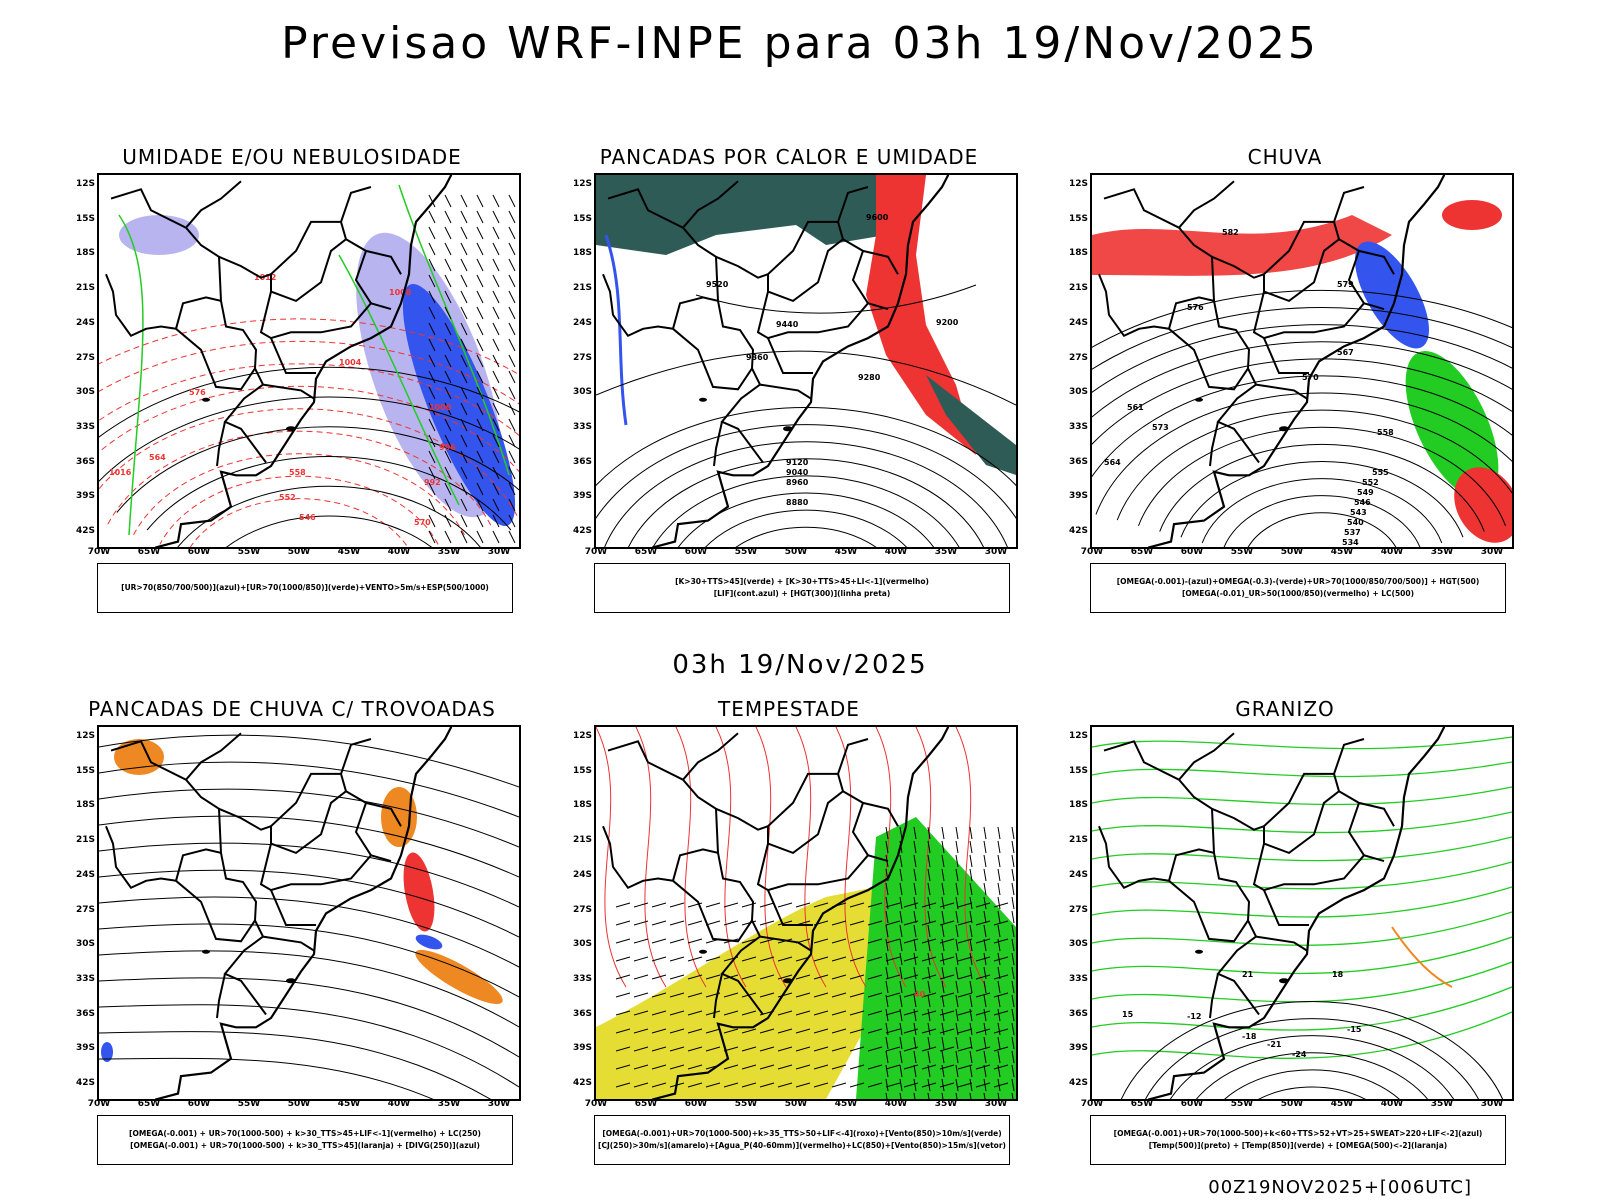  What do you see at coordinates (757, 357) in the screenshot?
I see `contour-label: 9360` at bounding box center [757, 357].